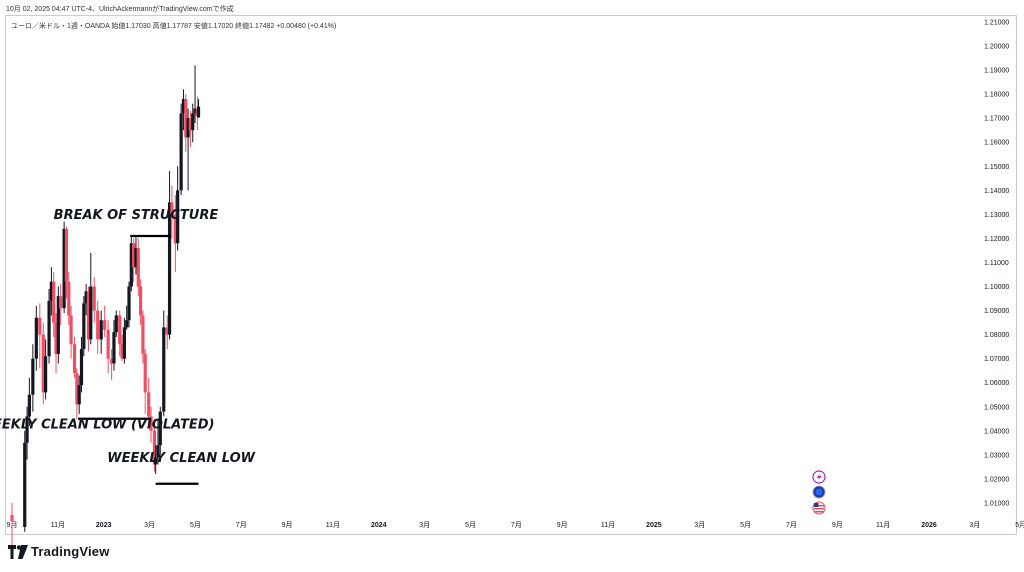 The height and width of the screenshot is (572, 1024). I want to click on time-tick-label: 2026, so click(929, 525).